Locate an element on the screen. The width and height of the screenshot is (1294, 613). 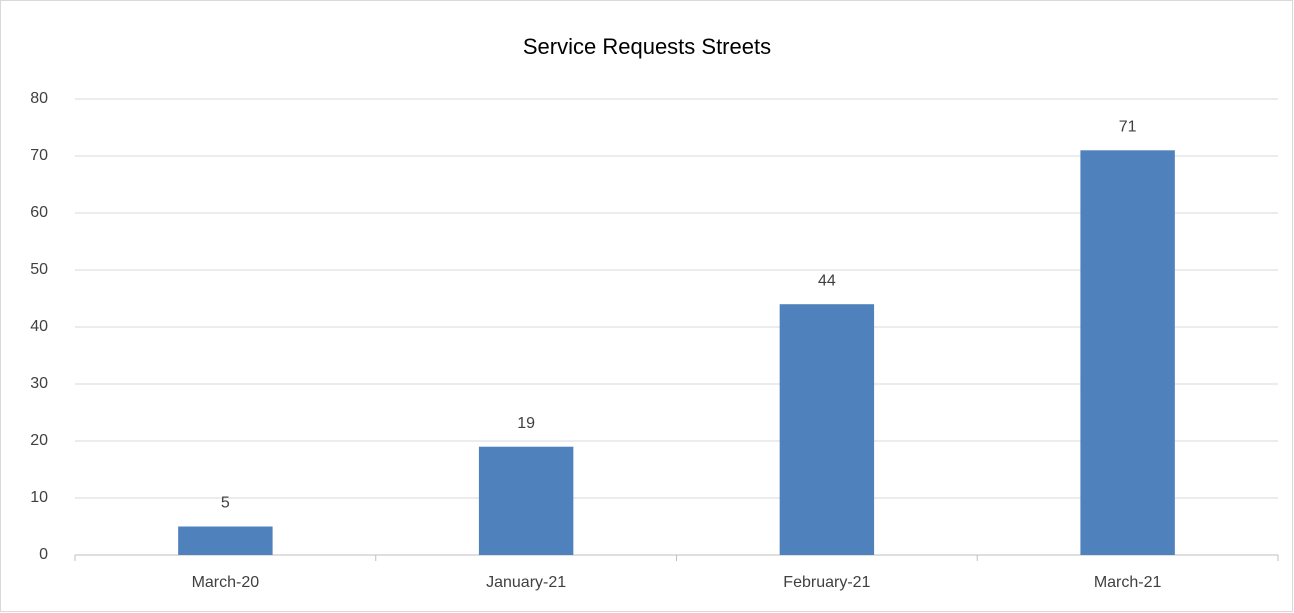
y-tick-label: 80 is located at coordinates (39, 98).